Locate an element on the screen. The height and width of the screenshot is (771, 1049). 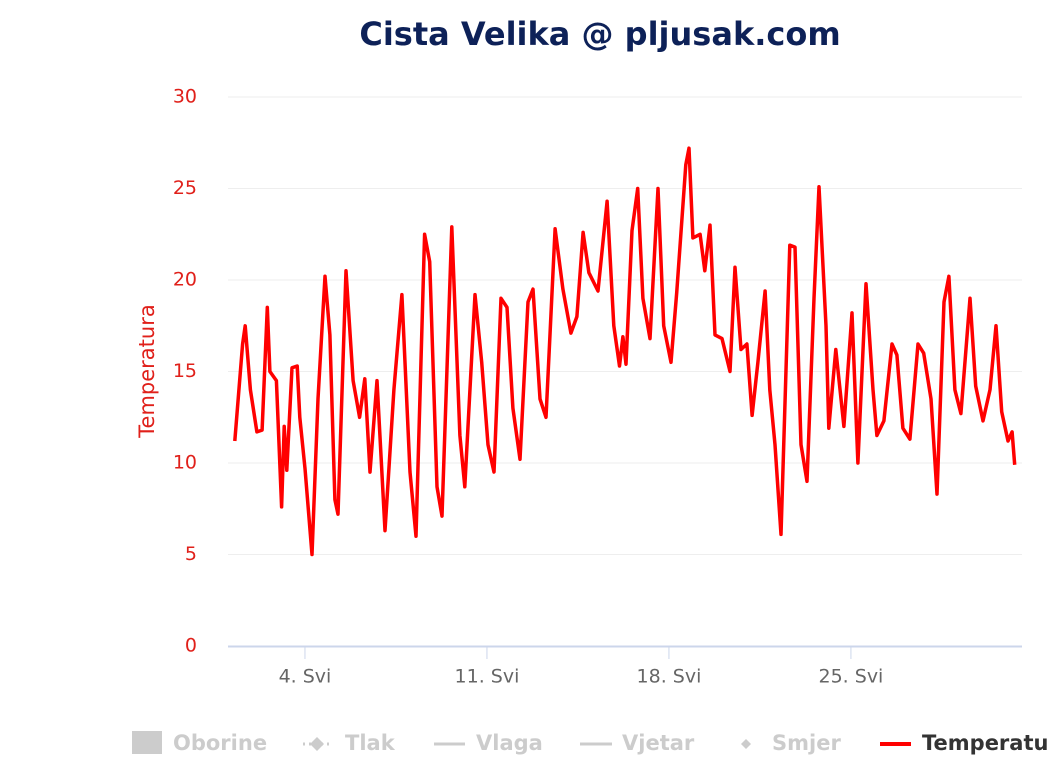
y-axis-label: Temperatura is located at coordinates (147, 371).